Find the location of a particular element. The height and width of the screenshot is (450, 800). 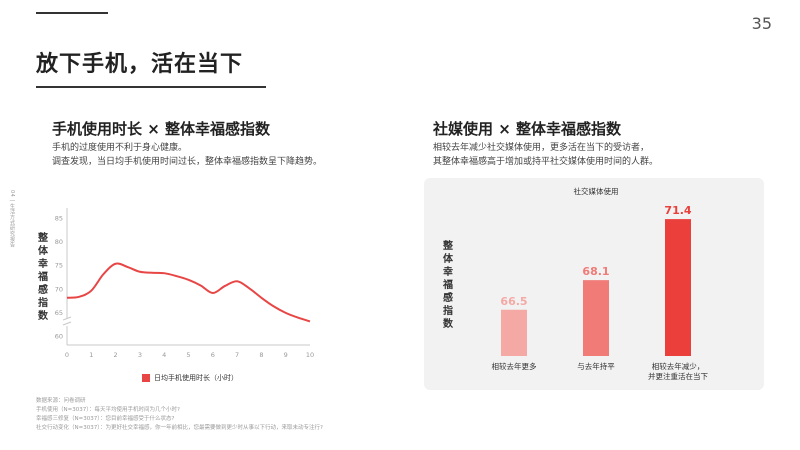

y-tick-label: 75 is located at coordinates (59, 266).